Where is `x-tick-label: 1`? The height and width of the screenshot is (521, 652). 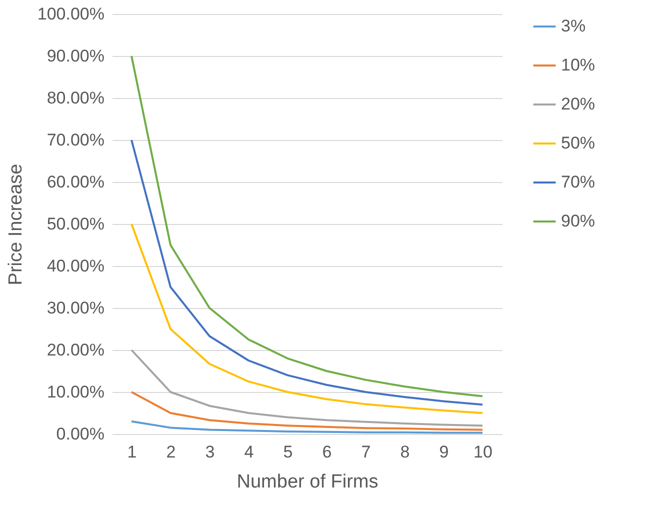 x-tick-label: 1 is located at coordinates (132, 452).